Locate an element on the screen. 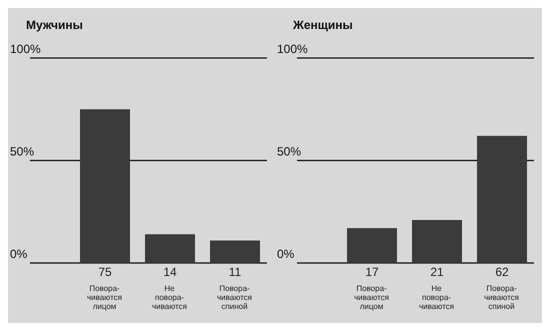  chart-title: Женщины is located at coordinates (323, 25).